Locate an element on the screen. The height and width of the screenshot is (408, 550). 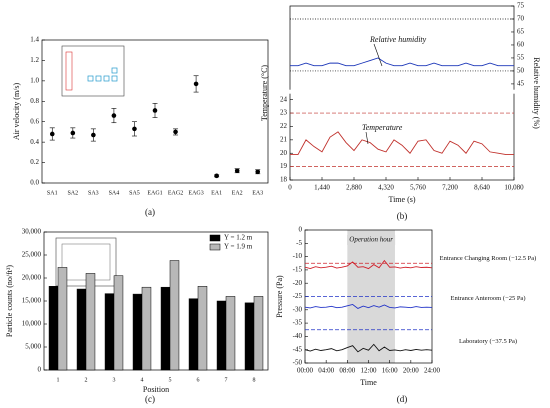
y-tick-label: 1.4 is located at coordinates (34, 40).